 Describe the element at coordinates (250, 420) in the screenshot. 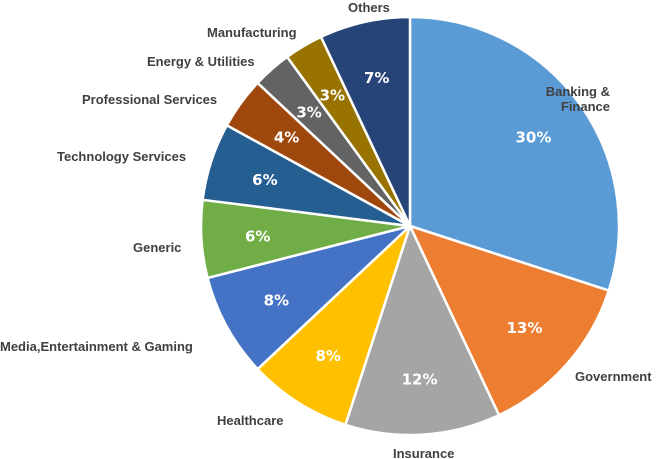

I see `category-label-3: Healthcare` at that location.